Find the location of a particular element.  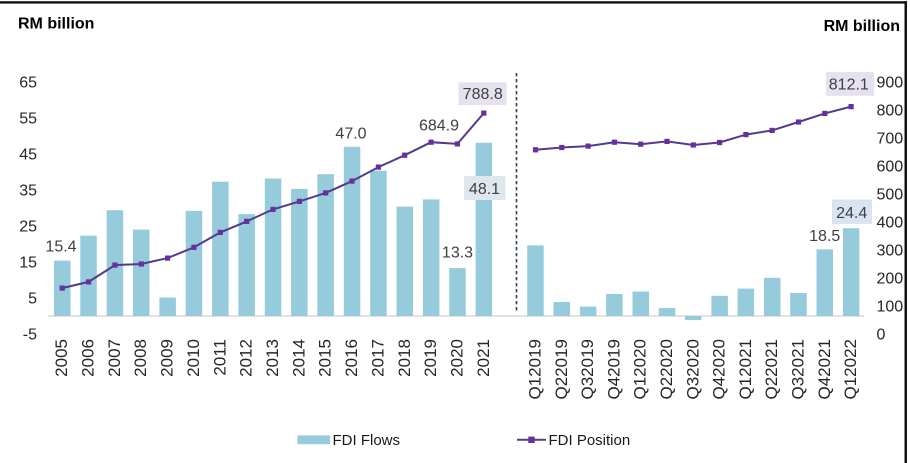

svg-text: 500 is located at coordinates (890, 195).